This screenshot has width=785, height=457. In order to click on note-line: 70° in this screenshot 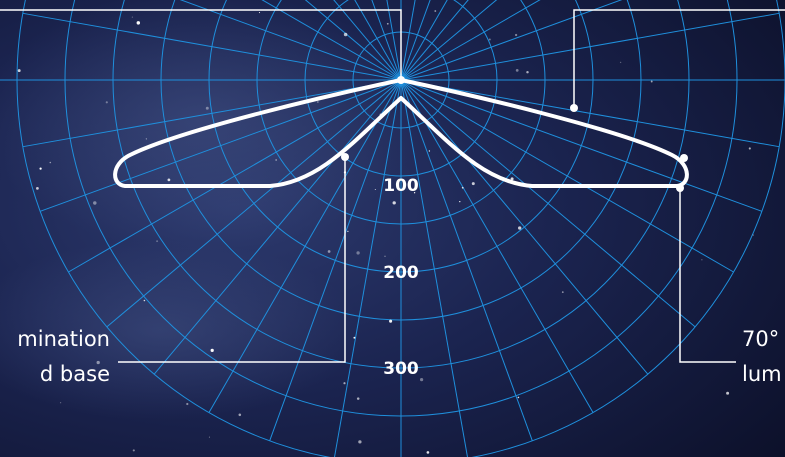, I will do `click(760, 339)`.